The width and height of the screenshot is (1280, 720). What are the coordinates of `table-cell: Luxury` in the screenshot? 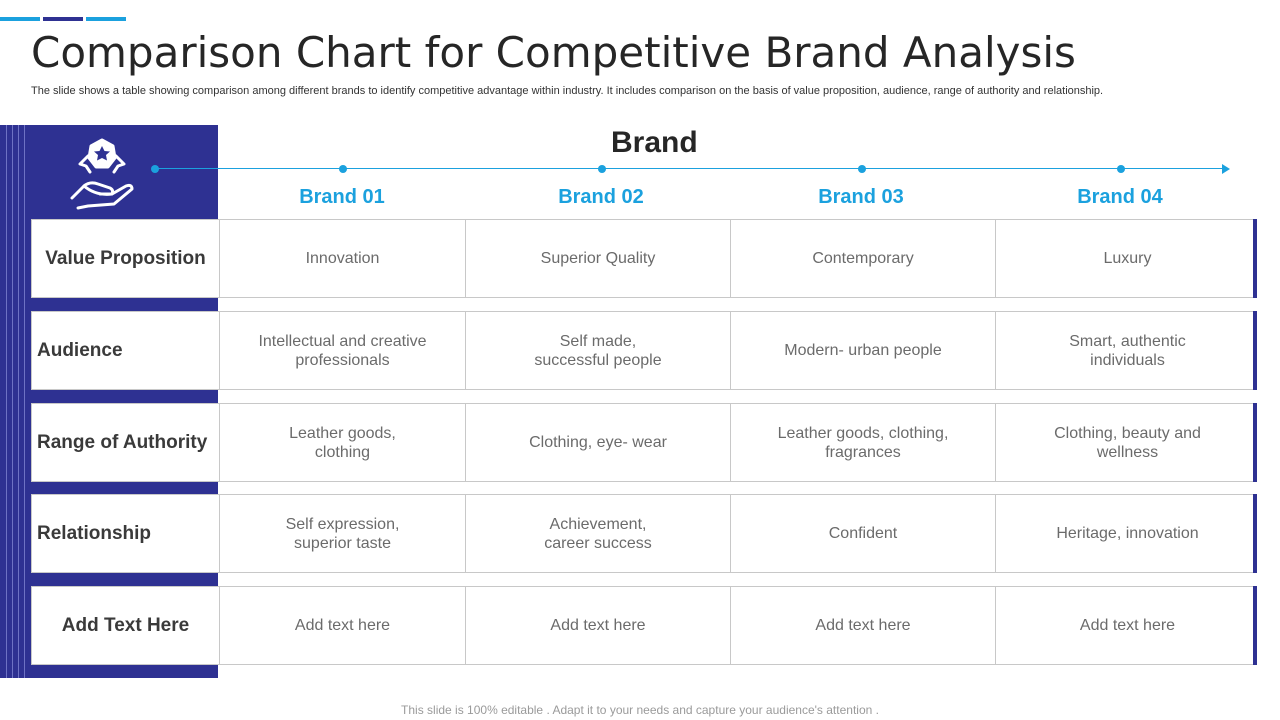 It's located at (1127, 258).